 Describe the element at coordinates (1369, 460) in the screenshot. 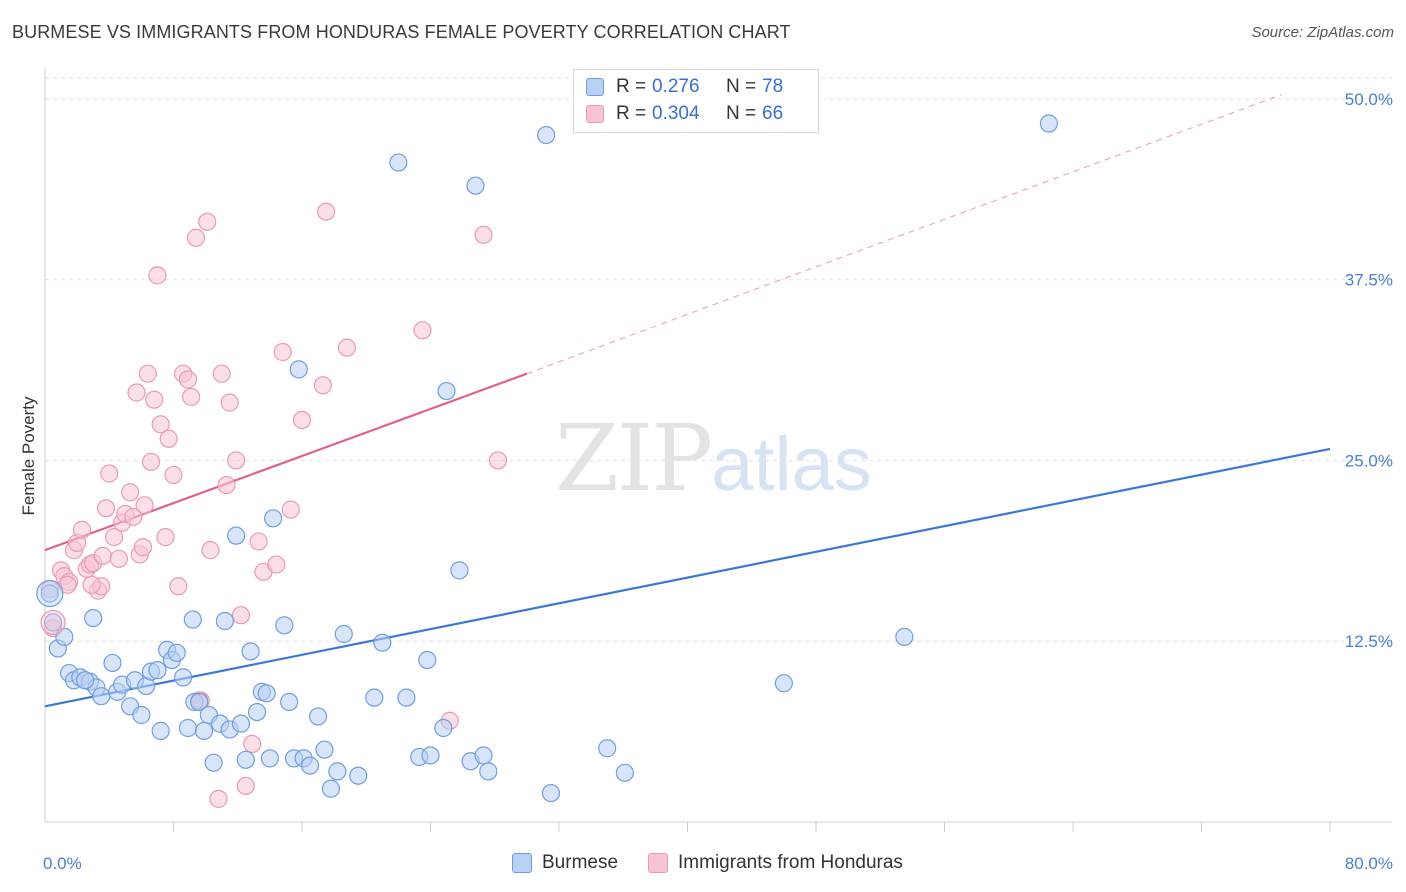

I see `y-tick-label: 25.0%` at that location.